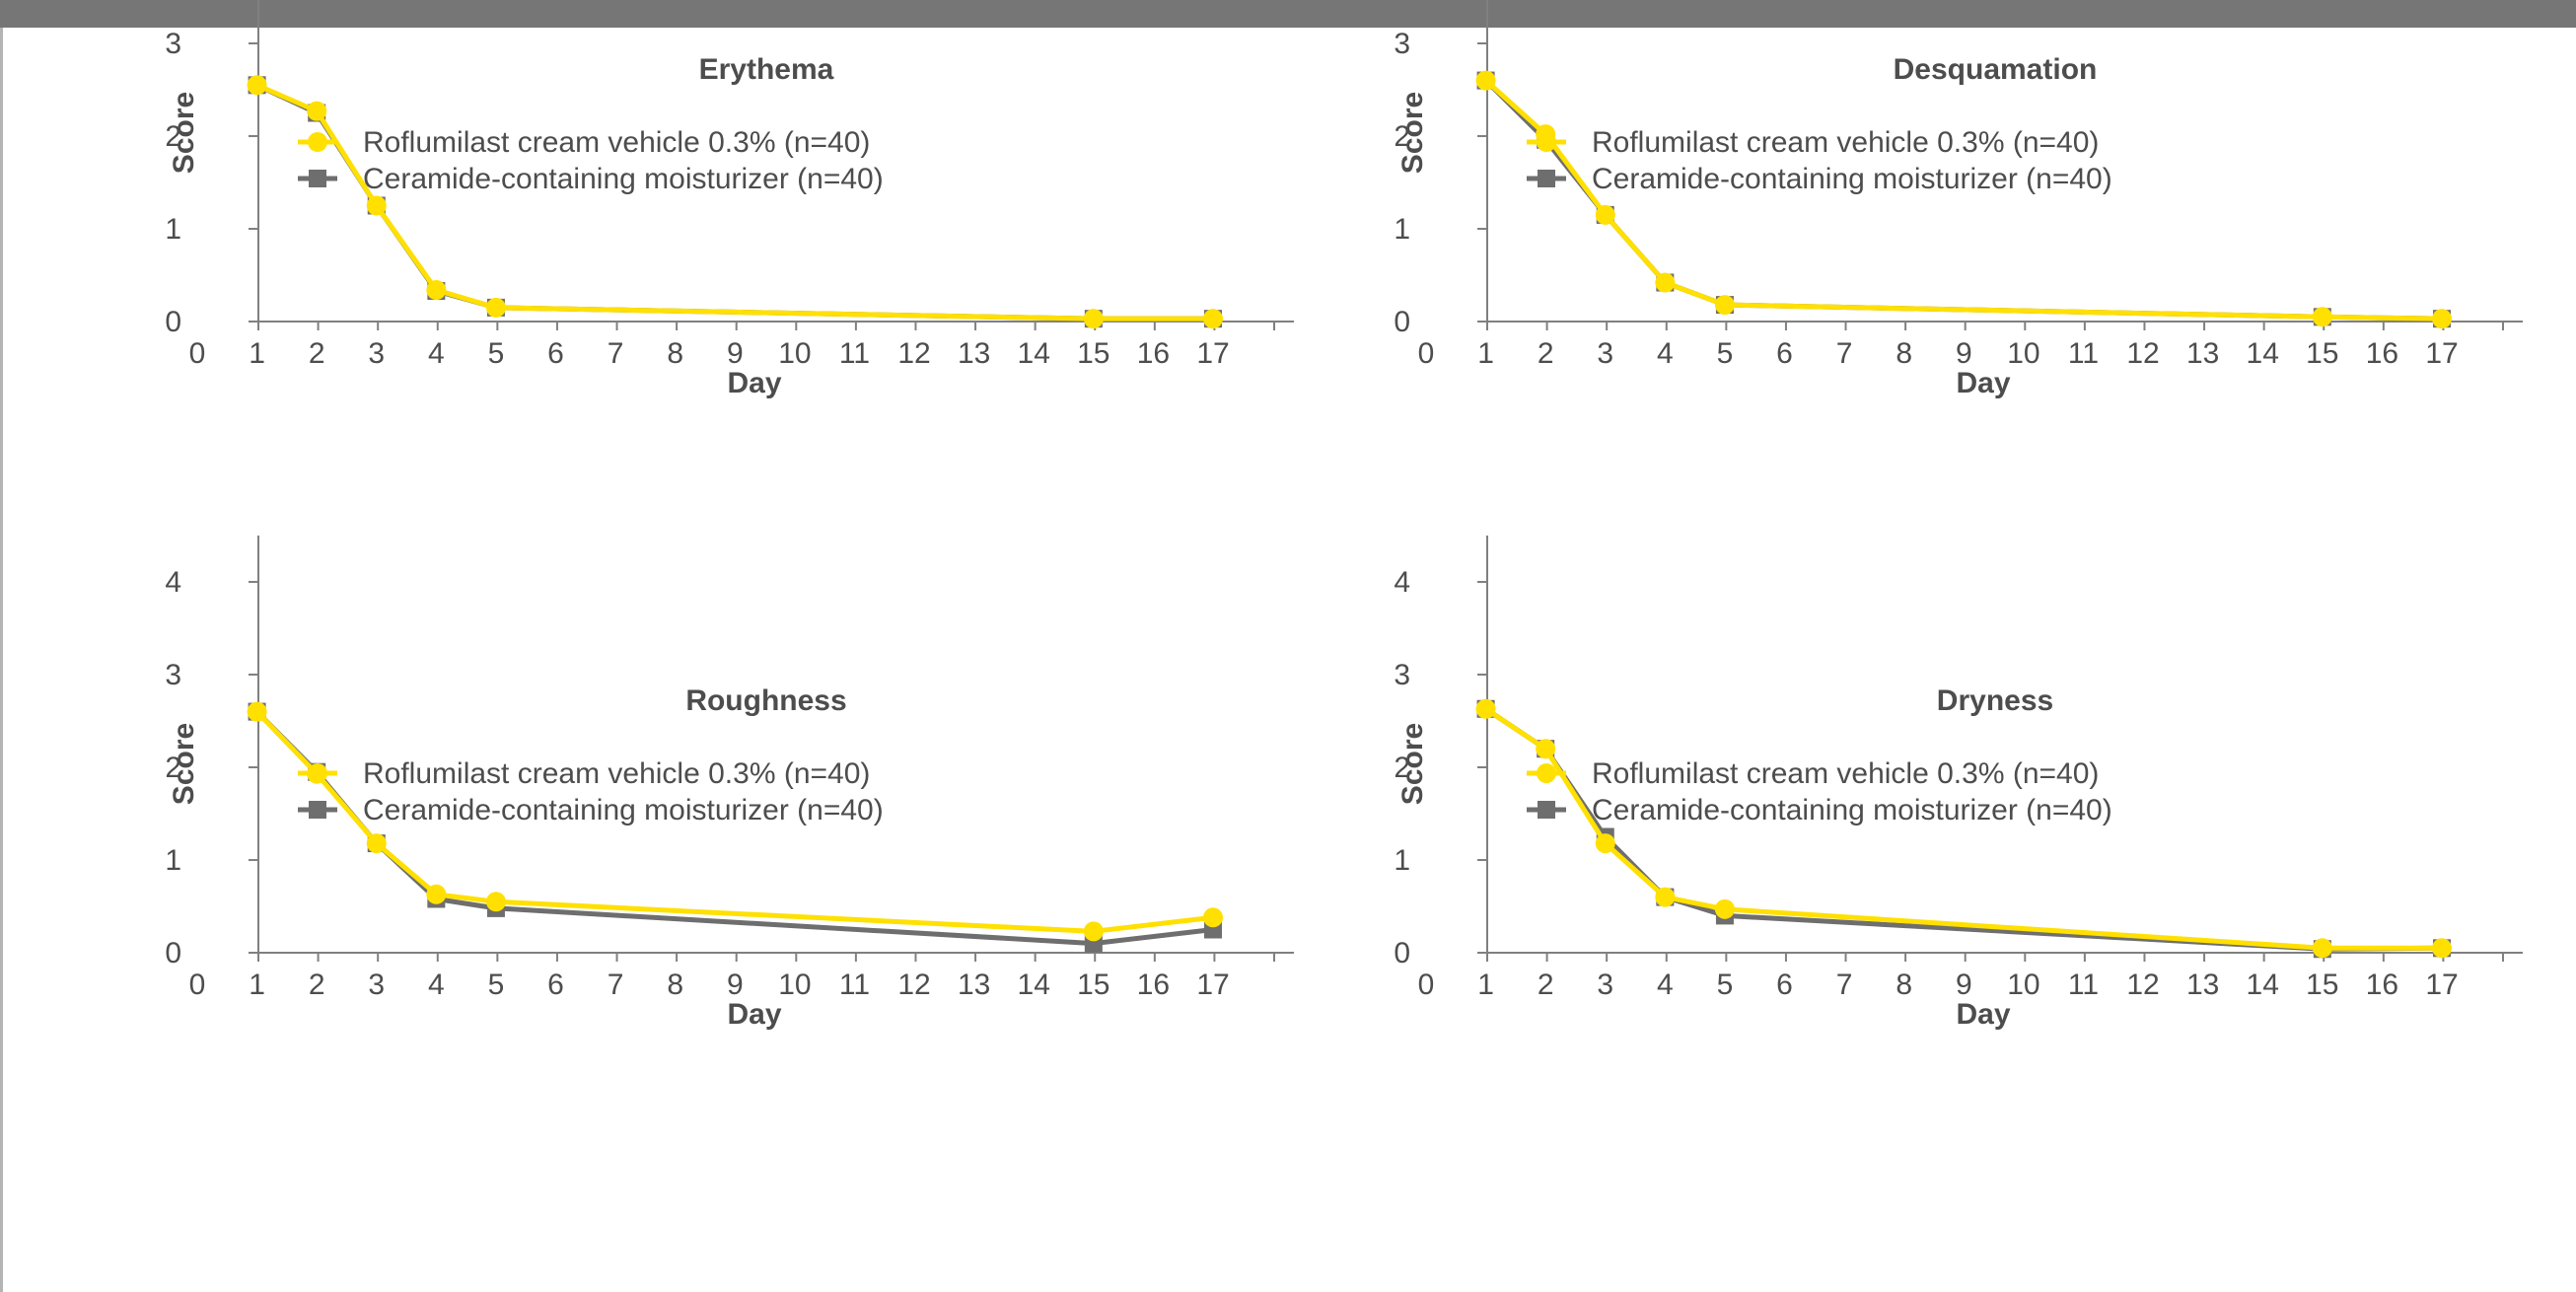  I want to click on chart-title: Desquamation, so click(1996, 69).